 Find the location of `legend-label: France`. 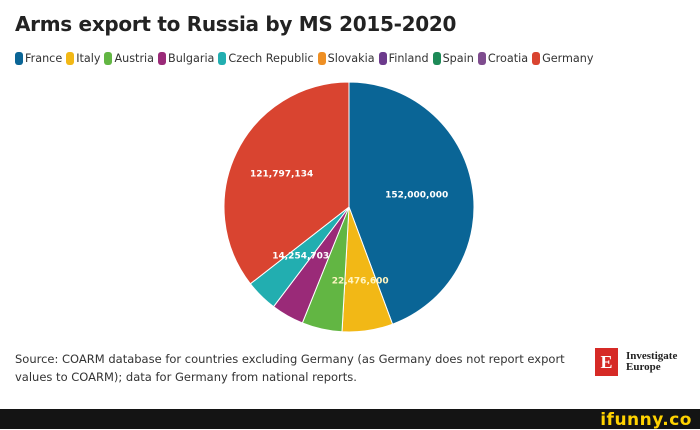

legend-label: France is located at coordinates (44, 58).